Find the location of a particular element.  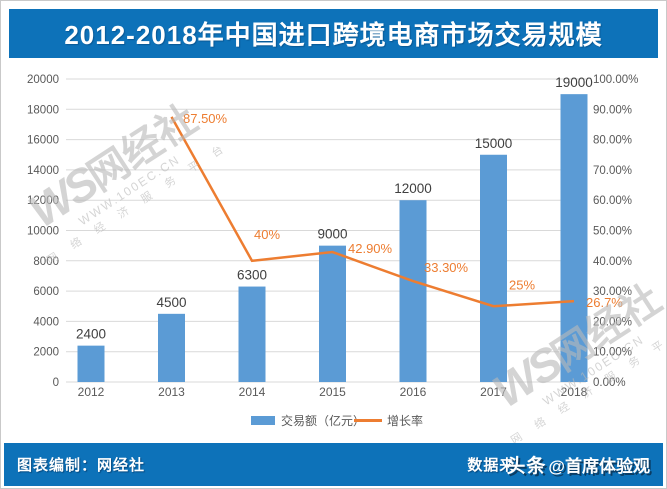

right-axis-tick: 50.00% is located at coordinates (612, 232).